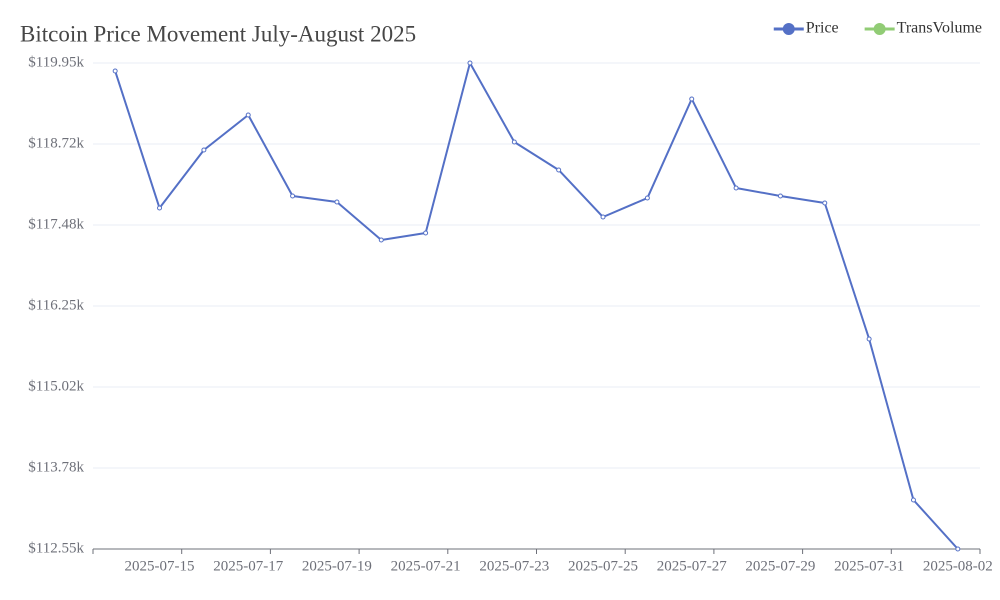 Image resolution: width=1000 pixels, height=600 pixels. I want to click on x-tick-label: 2025-07-29, so click(780, 566).